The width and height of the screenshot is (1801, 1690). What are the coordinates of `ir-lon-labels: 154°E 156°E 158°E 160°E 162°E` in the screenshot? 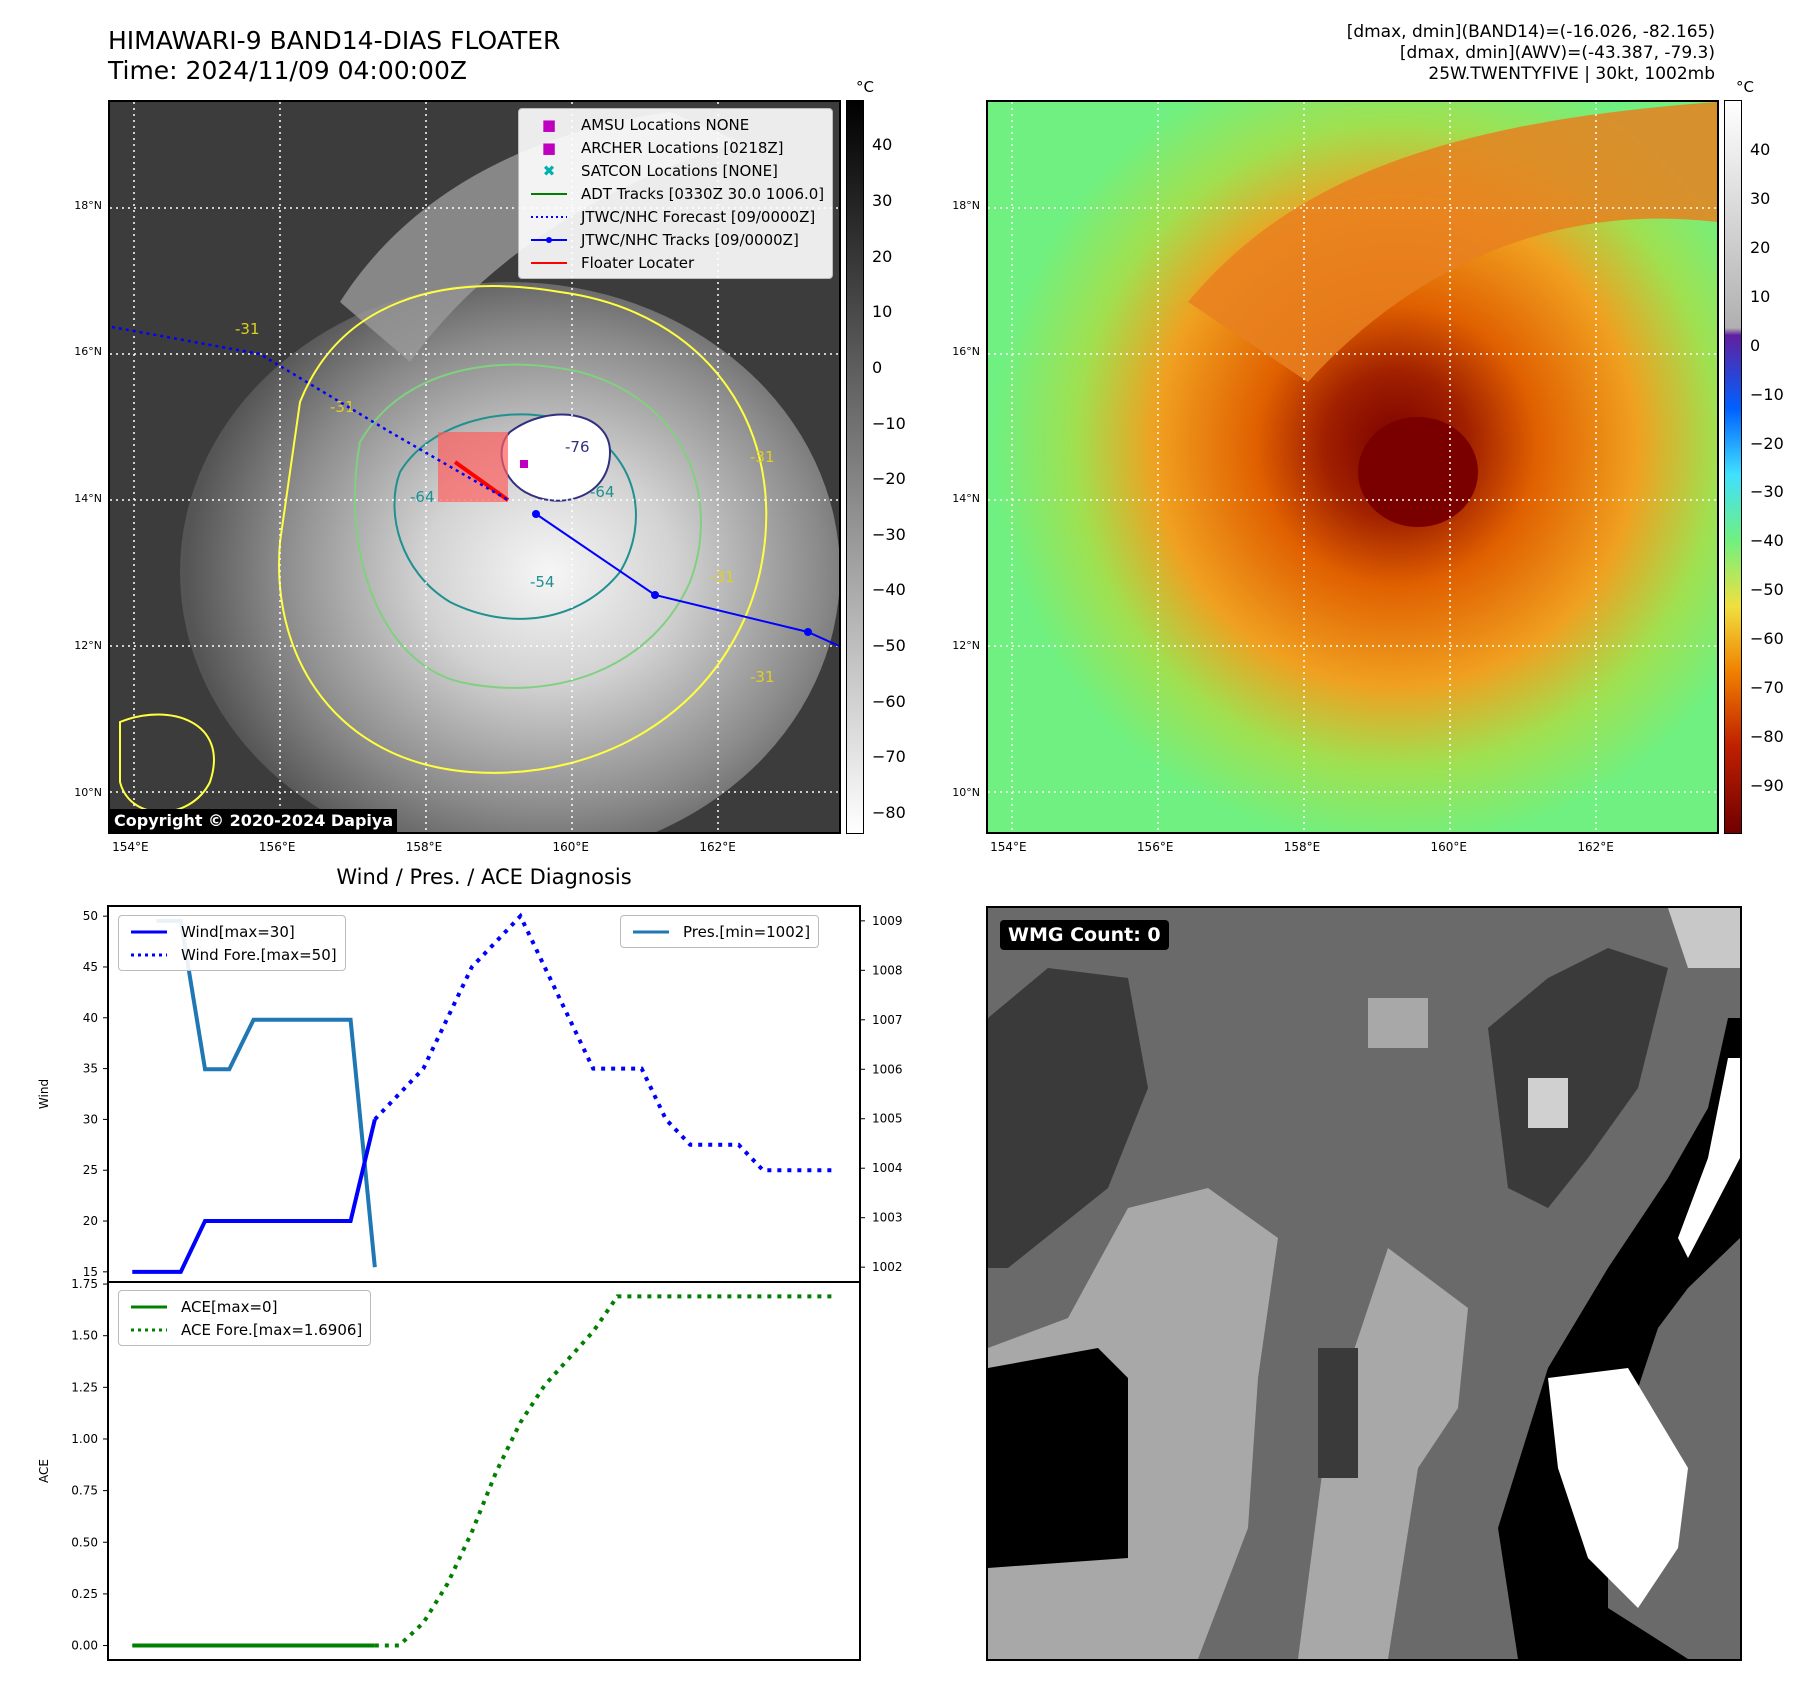 It's located at (474, 850).